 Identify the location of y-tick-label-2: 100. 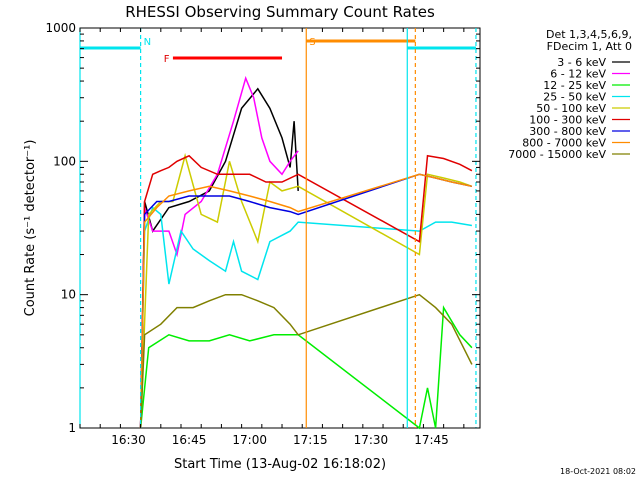
(64, 161).